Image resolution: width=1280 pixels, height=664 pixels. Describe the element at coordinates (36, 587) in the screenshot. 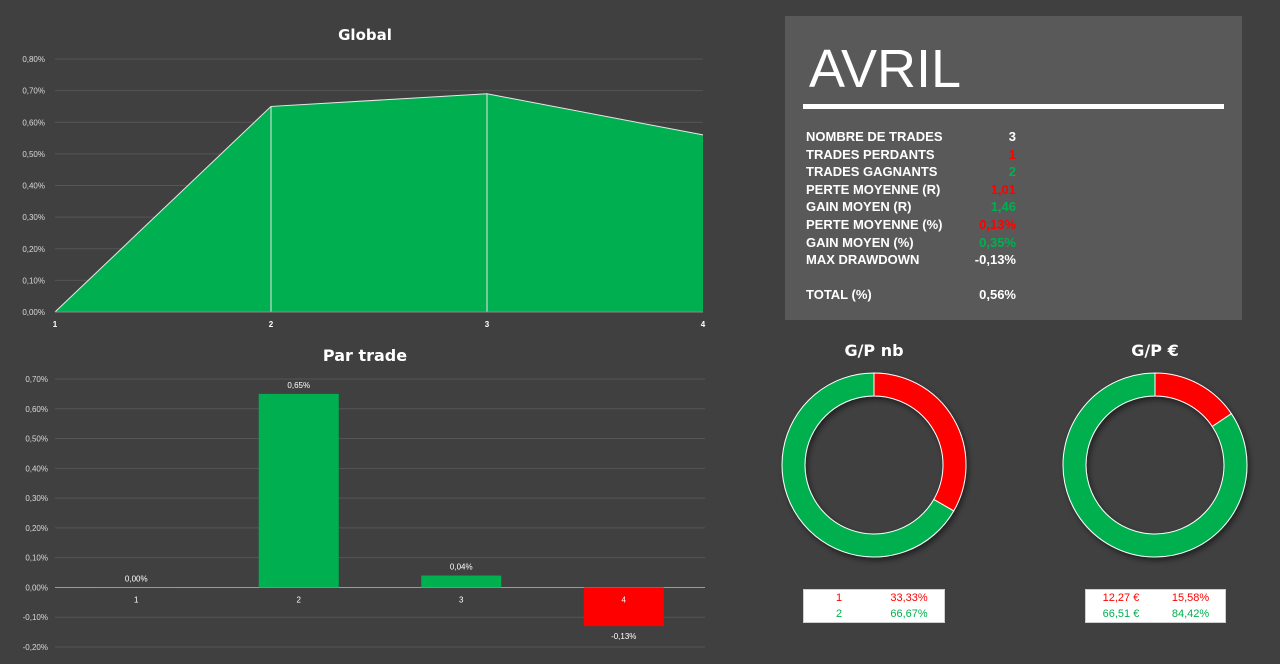

I see `bar-y-tick-label: 0,00%` at that location.